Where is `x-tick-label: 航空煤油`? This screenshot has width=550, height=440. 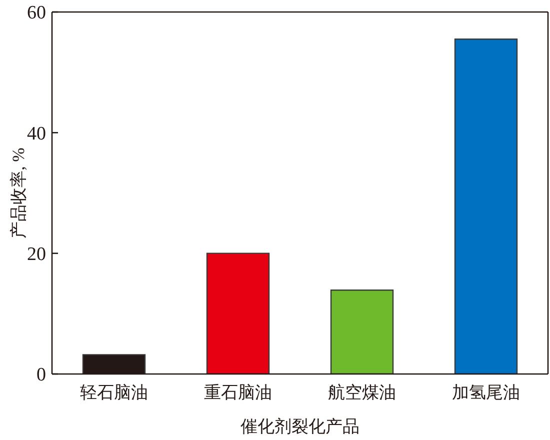
x-tick-label: 航空煤油 is located at coordinates (362, 392).